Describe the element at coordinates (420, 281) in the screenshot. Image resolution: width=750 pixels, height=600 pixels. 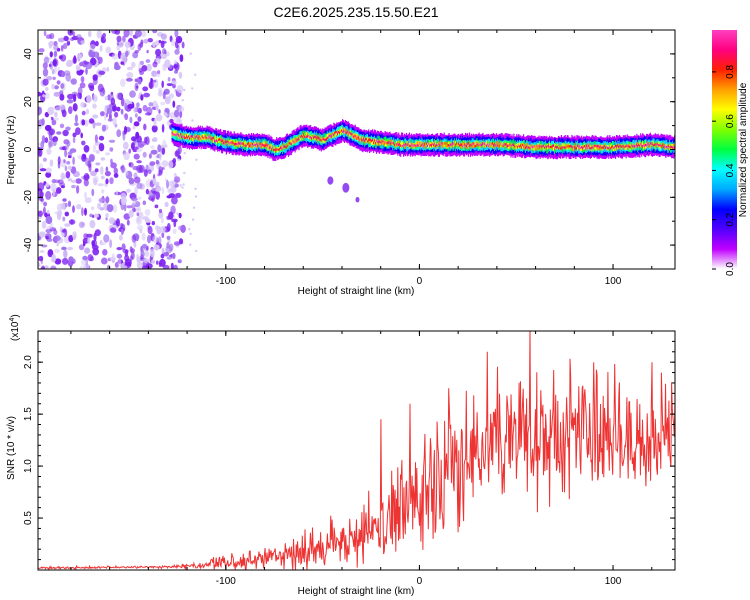
I see `spectrogram-x-tick-label: 0` at that location.